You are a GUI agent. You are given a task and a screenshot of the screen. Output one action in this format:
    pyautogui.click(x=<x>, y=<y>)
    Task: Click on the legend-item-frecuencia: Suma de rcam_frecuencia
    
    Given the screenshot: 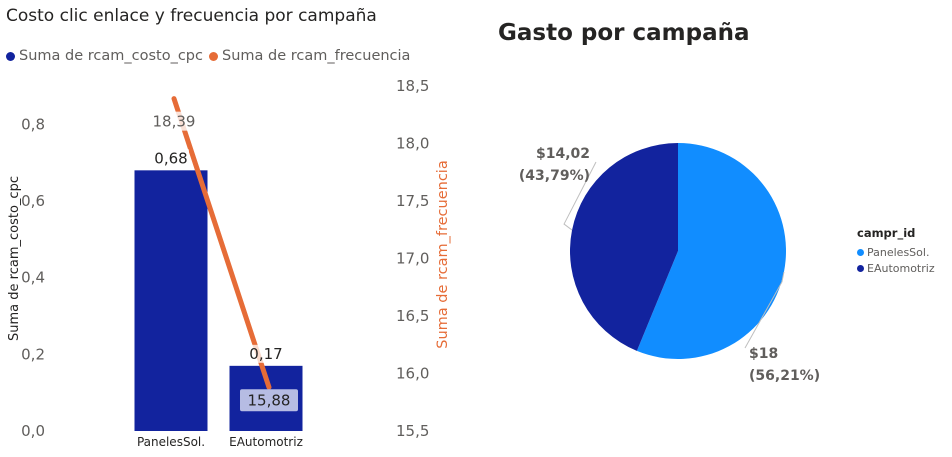 What is the action you would take?
    pyautogui.click(x=309, y=56)
    